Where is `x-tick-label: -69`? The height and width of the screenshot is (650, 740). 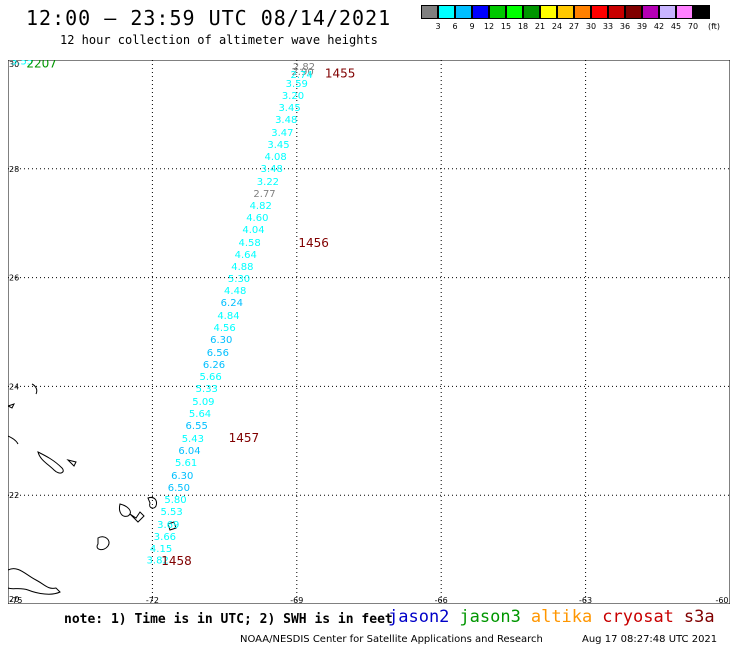
x-tick-label: -69 is located at coordinates (296, 600).